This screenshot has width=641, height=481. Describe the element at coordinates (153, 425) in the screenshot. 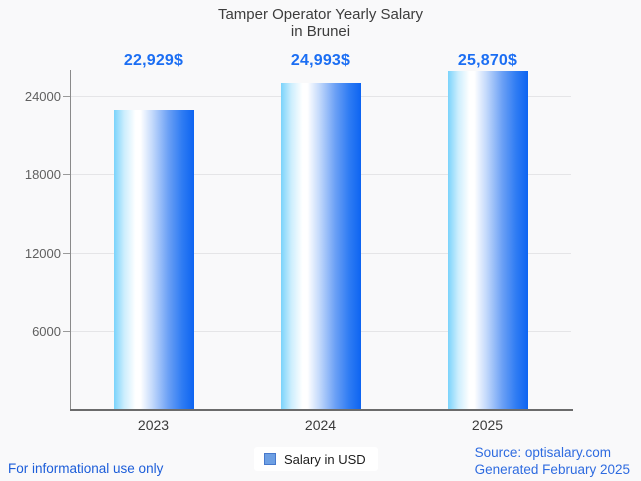

I see `x-axis-label: 2023` at that location.